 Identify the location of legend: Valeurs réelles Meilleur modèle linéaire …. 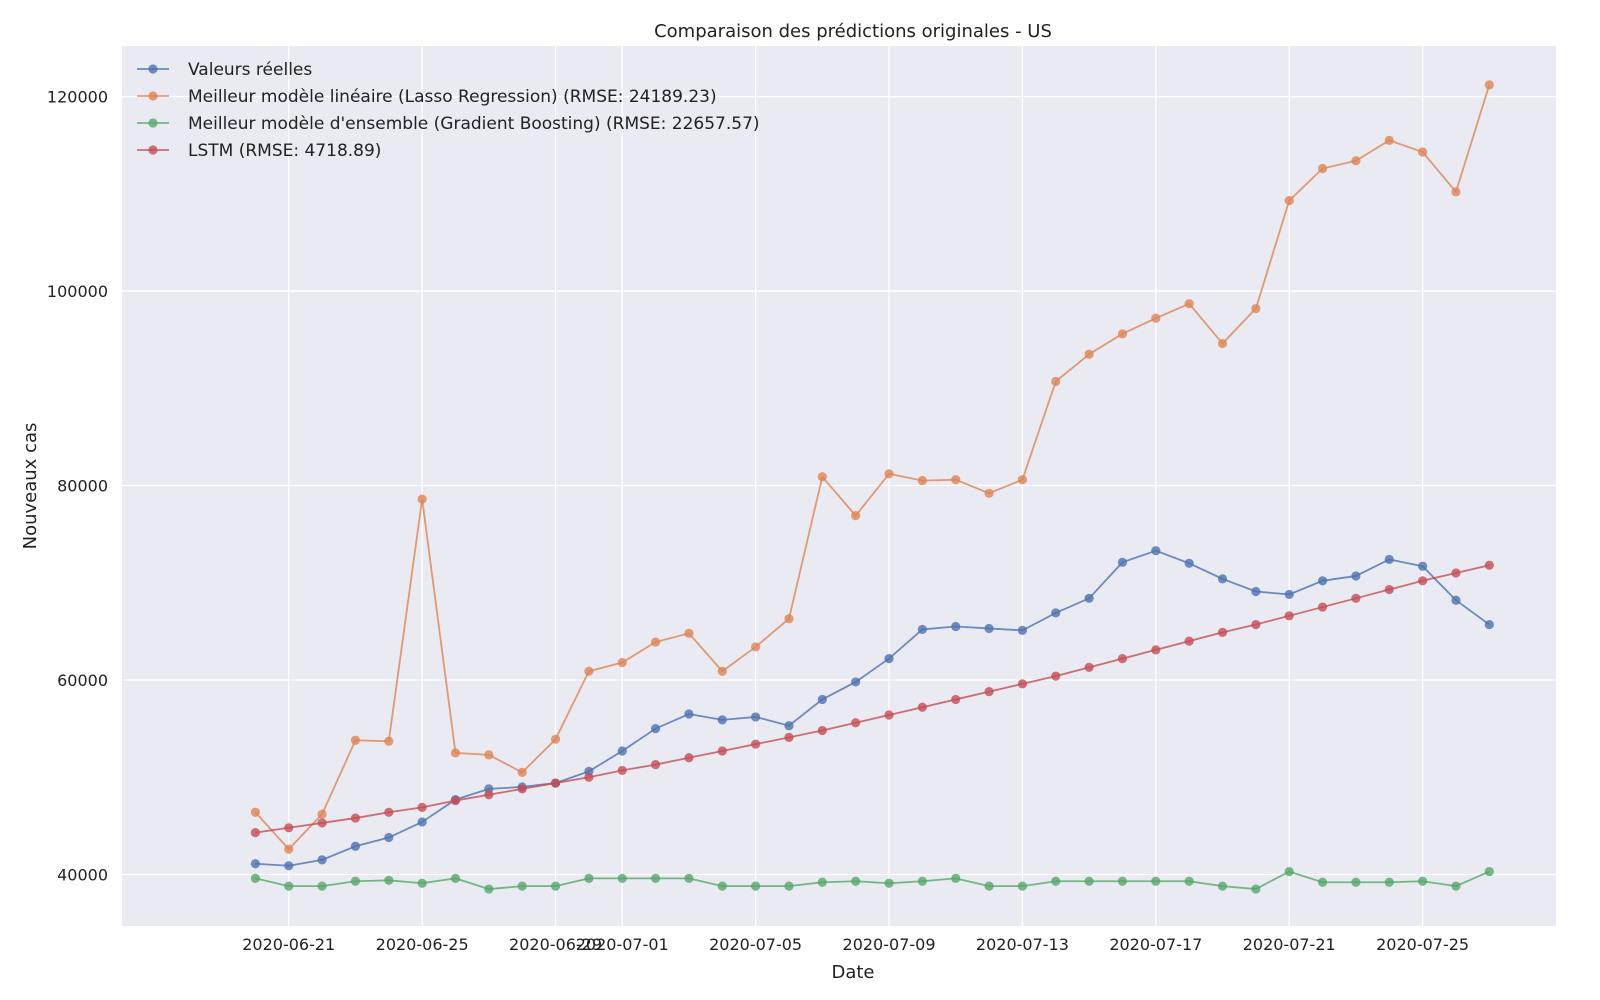
(448, 110).